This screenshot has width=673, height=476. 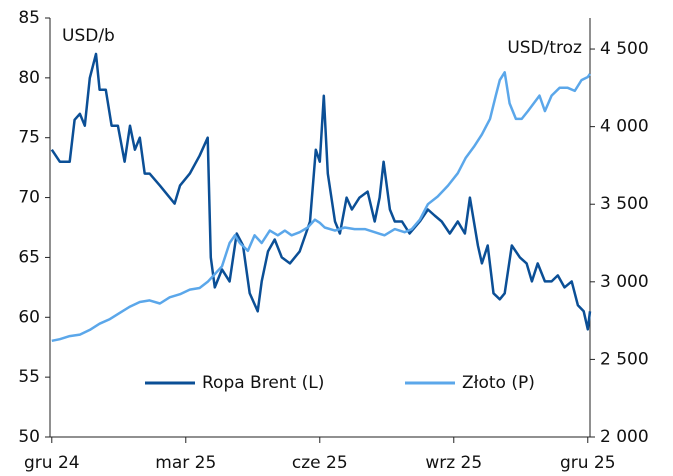 I want to click on y2-tick-label: 2 000, so click(x=624, y=437).